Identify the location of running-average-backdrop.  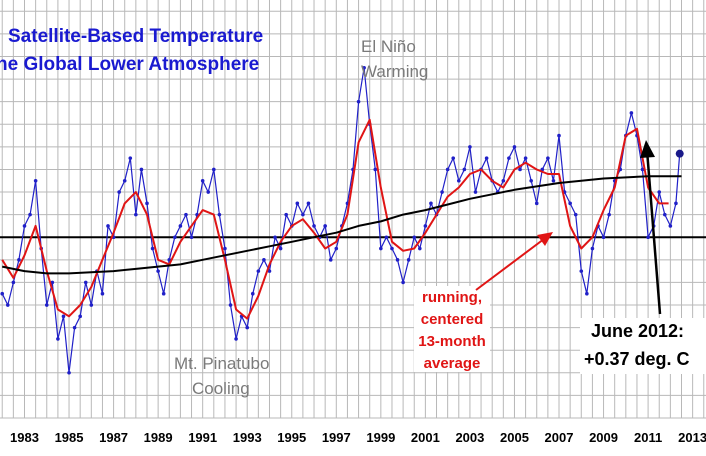
(452, 329).